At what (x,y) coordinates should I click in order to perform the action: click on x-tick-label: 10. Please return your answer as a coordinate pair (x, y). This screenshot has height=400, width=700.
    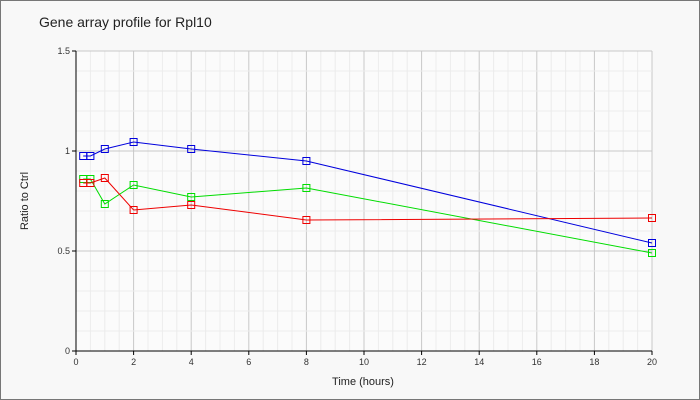
    Looking at the image, I should click on (364, 362).